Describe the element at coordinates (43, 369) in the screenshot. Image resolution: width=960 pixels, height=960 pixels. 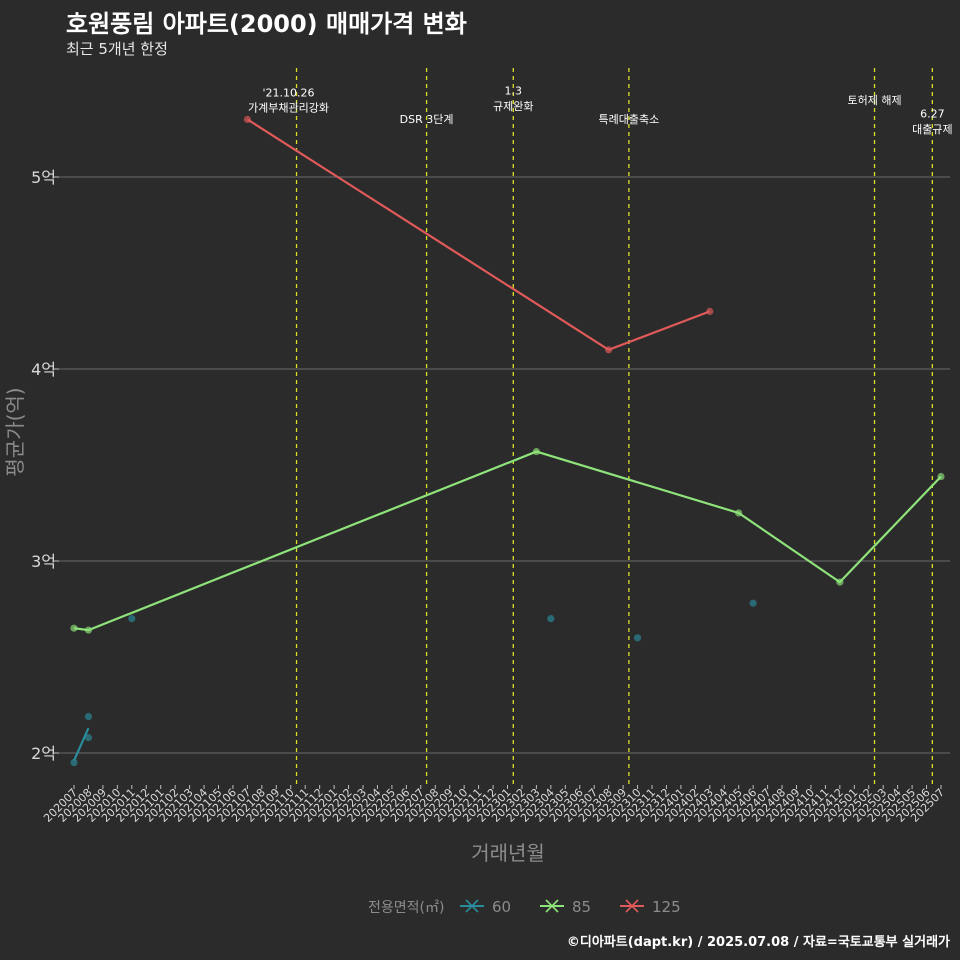
I see `y-tick-label: 4억` at that location.